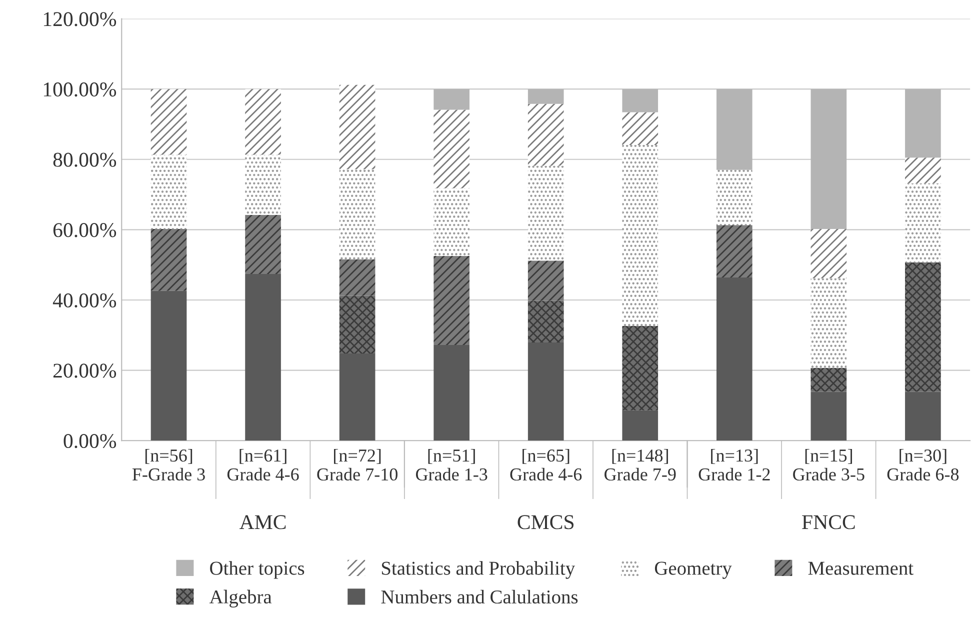  What do you see at coordinates (861, 568) in the screenshot?
I see `legend-label: Measurement` at bounding box center [861, 568].